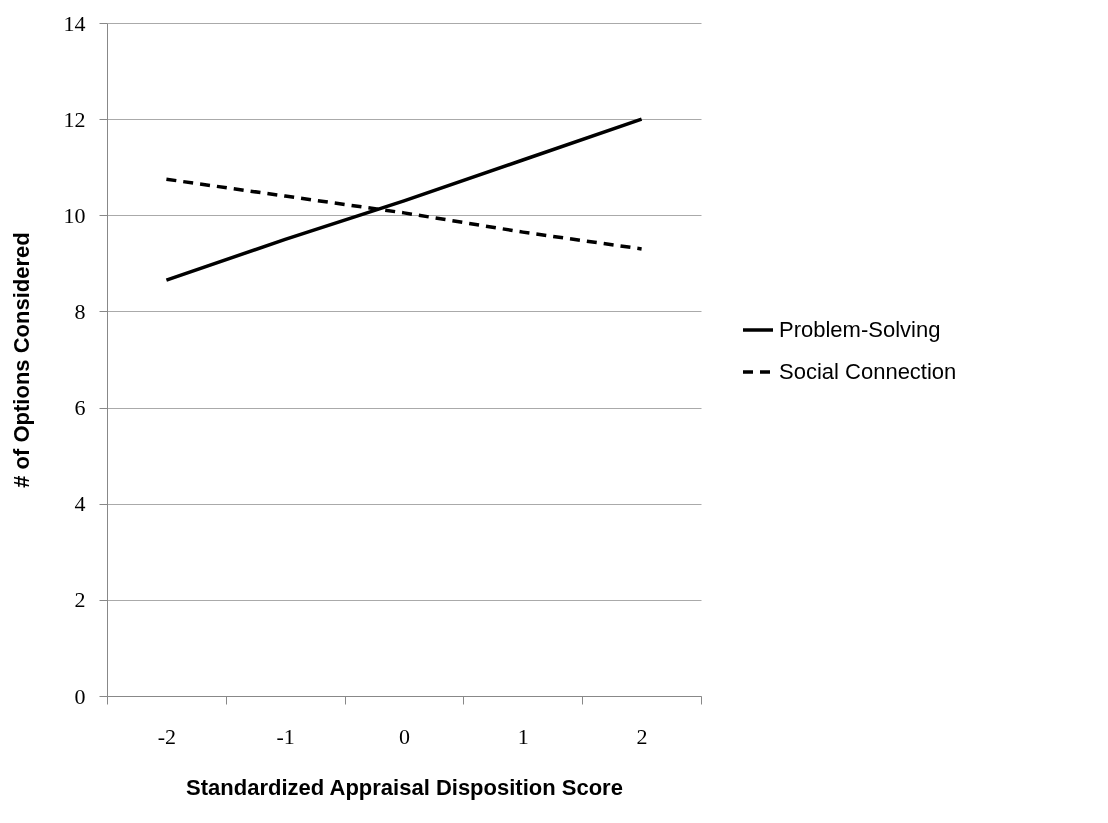  Describe the element at coordinates (285, 736) in the screenshot. I see `x-tick-label: -1` at that location.